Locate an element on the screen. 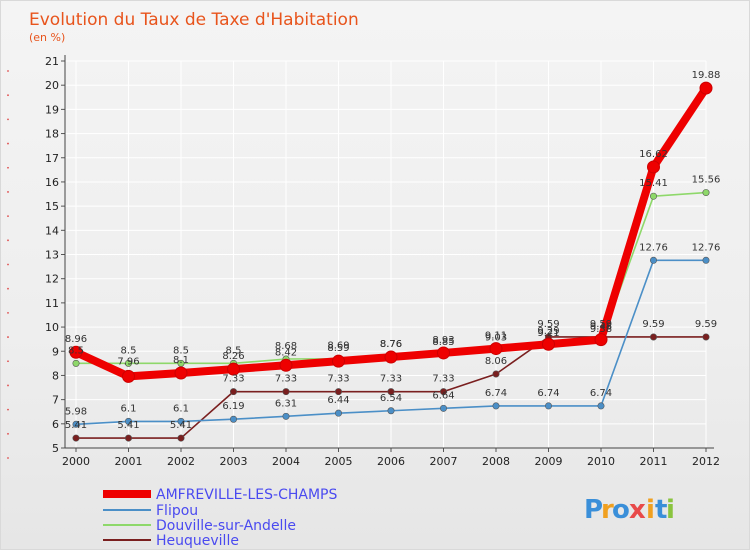 The width and height of the screenshot is (750, 551). y-tick-label: 19 is located at coordinates (52, 109).